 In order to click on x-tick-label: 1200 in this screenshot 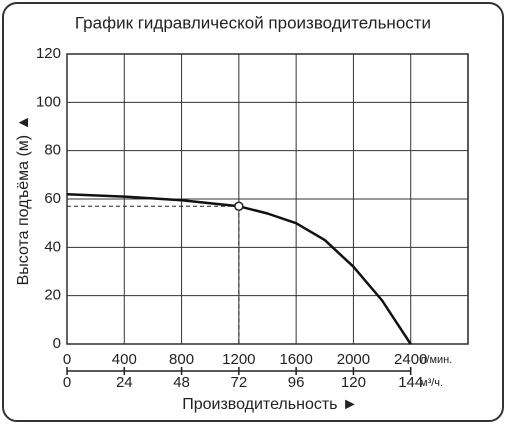, I will do `click(238, 359)`.